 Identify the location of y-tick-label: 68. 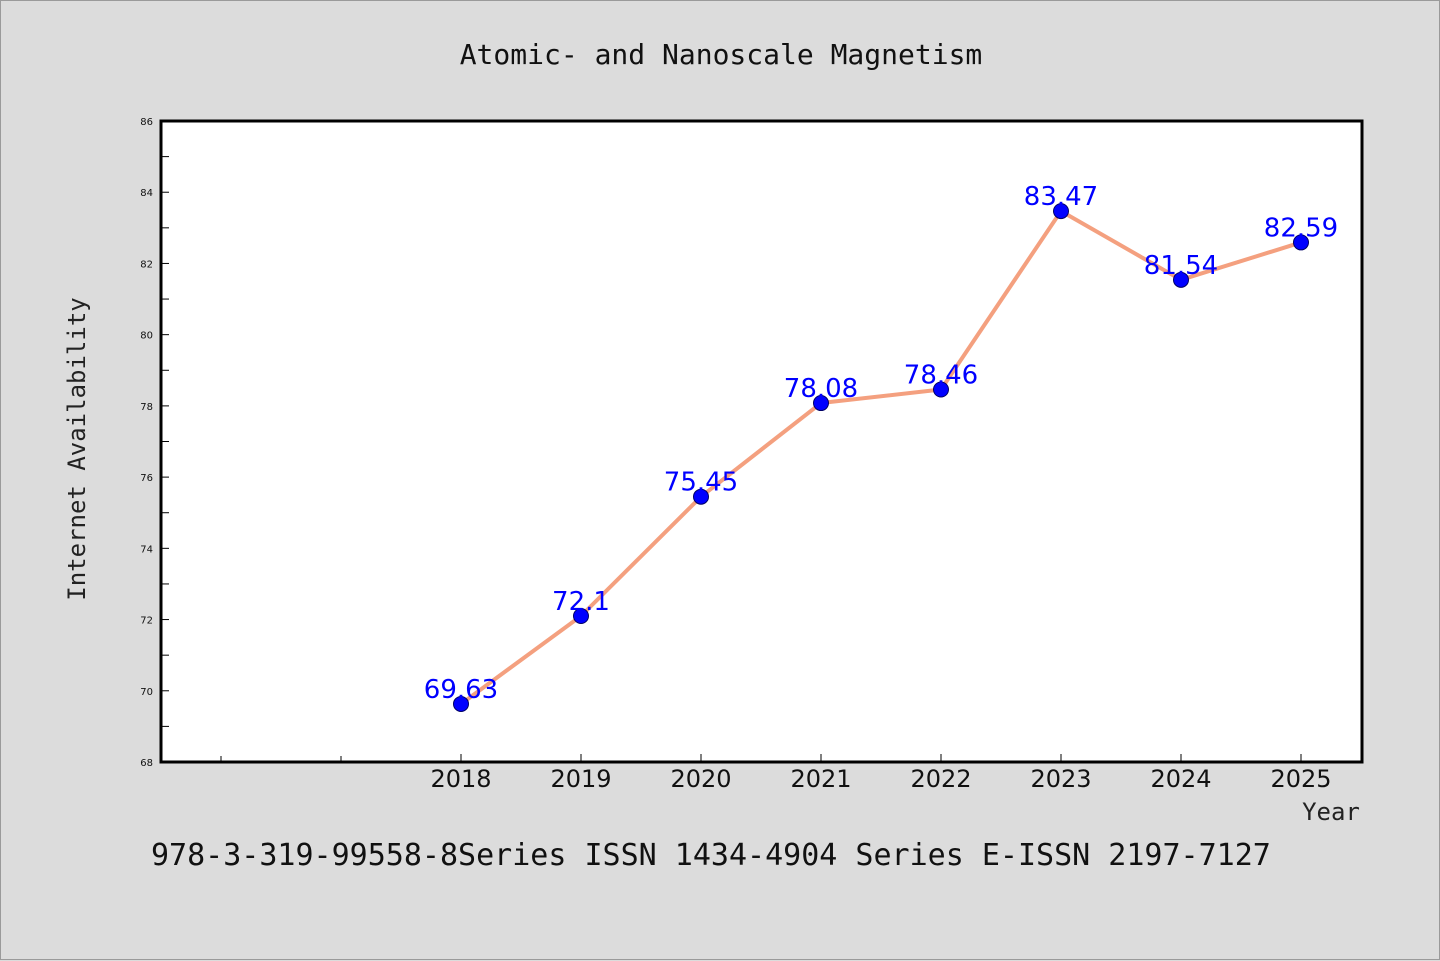
(146, 763).